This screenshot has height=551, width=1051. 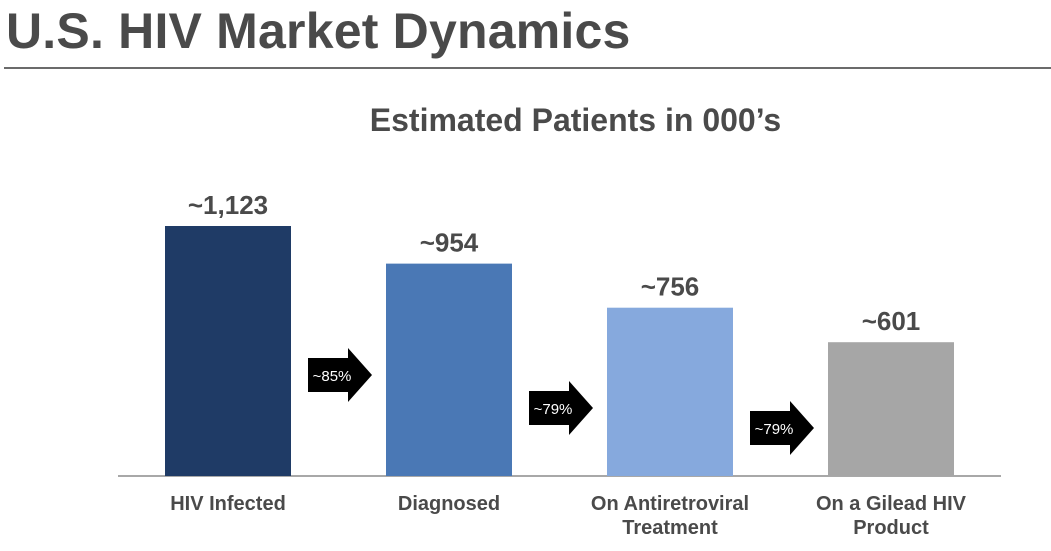 What do you see at coordinates (449, 504) in the screenshot?
I see `category-label-2: Diagnosed` at bounding box center [449, 504].